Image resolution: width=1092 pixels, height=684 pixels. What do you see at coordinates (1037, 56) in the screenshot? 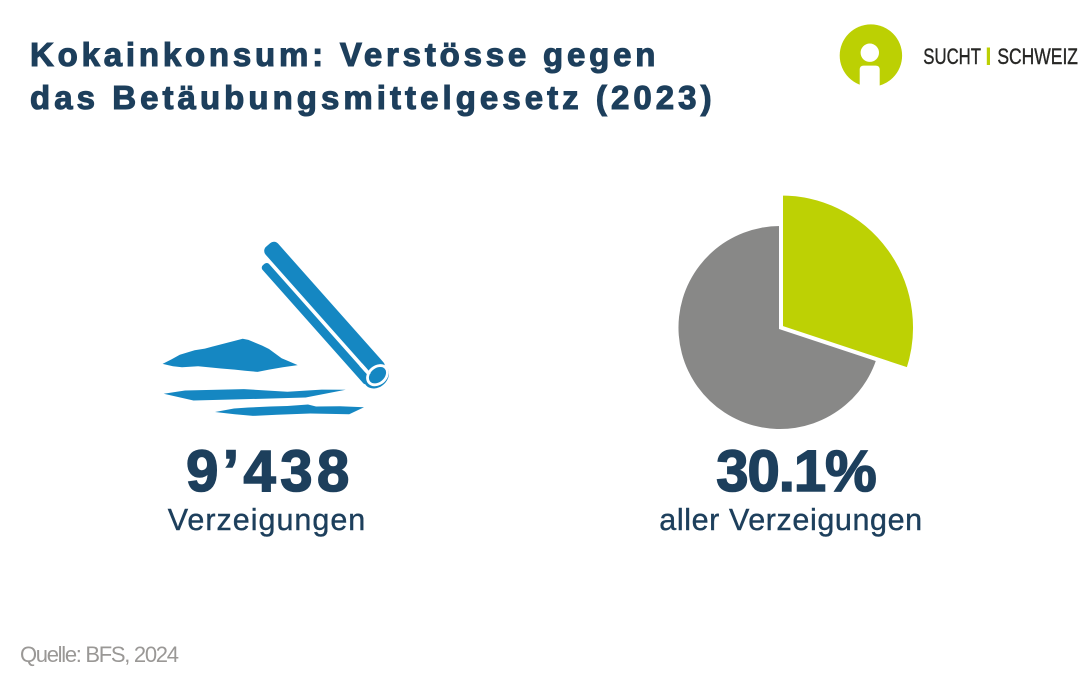
I see `svg-text: SCHWEIZ` at bounding box center [1037, 56].